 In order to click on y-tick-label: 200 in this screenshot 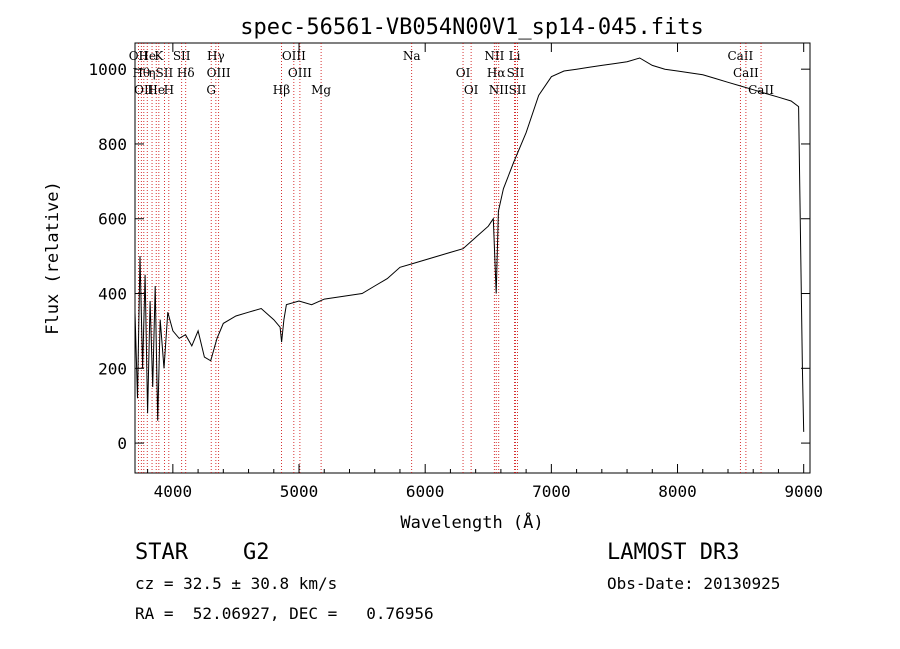, I will do `click(112, 368)`.